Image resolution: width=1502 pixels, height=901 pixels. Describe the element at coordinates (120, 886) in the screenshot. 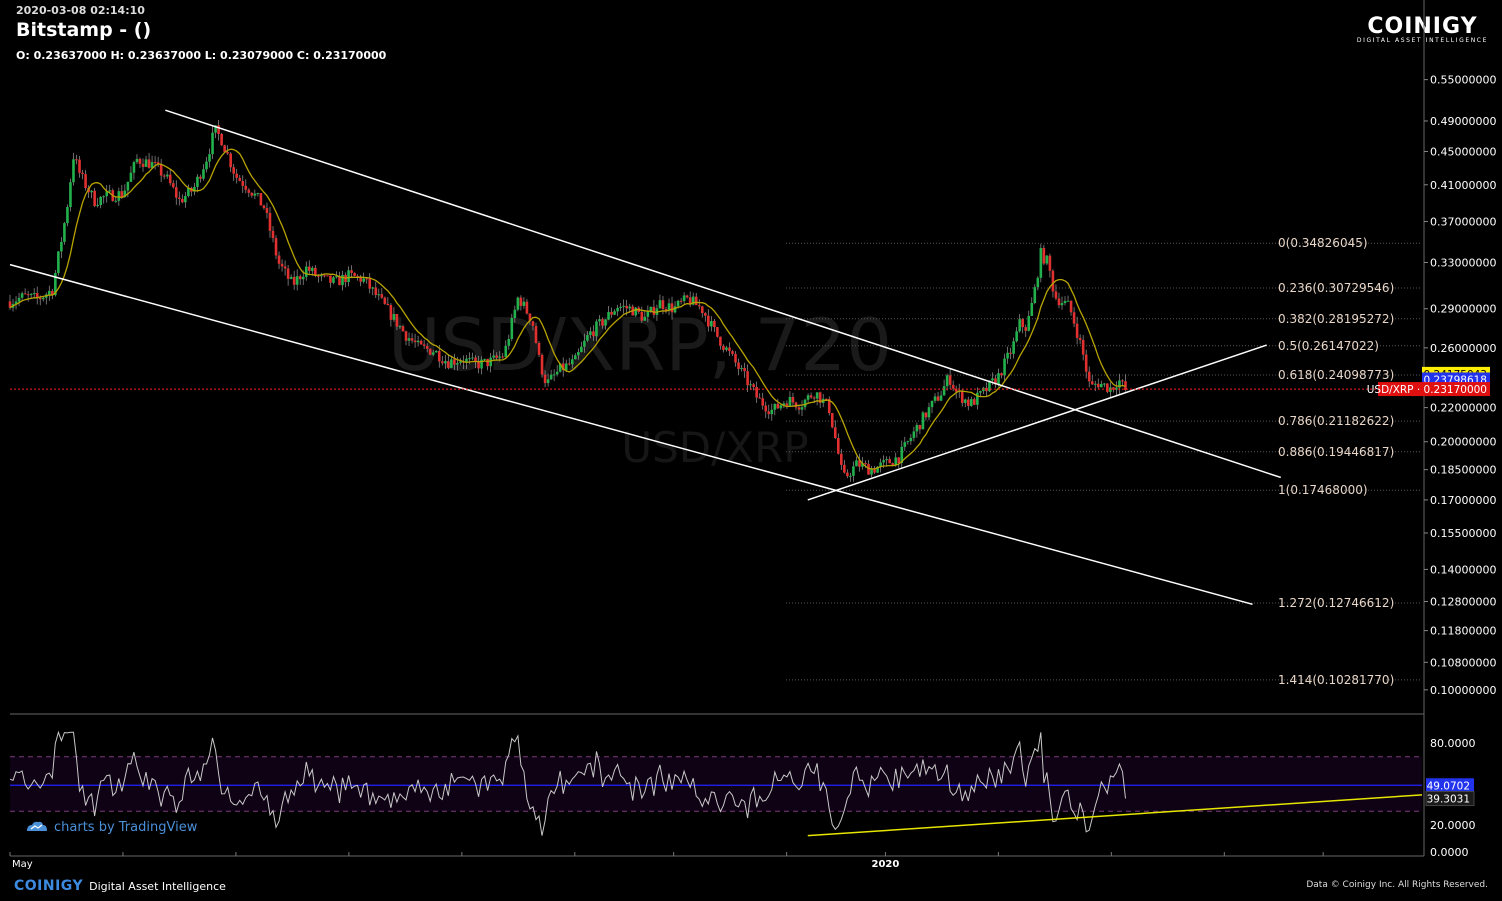

I see `footer-brand: COINIGY Digital Asset Intelligence` at that location.